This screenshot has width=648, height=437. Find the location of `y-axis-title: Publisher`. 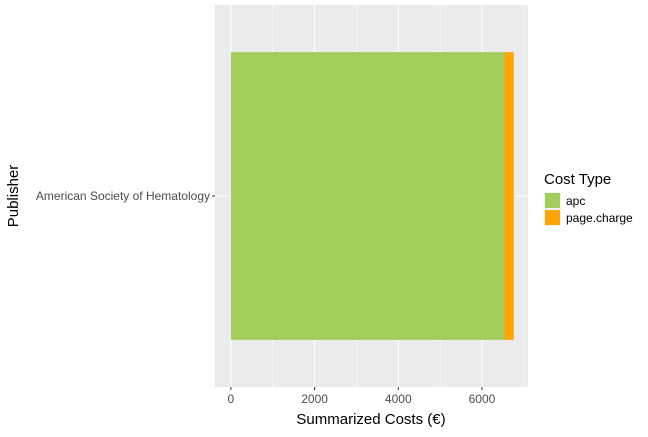

y-axis-title: Publisher is located at coordinates (13, 196).